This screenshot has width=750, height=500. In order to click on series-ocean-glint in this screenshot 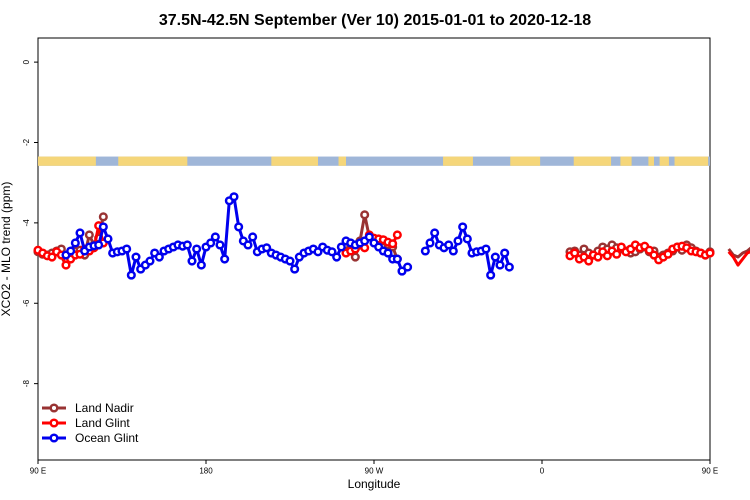, I will do `click(287, 236)`.